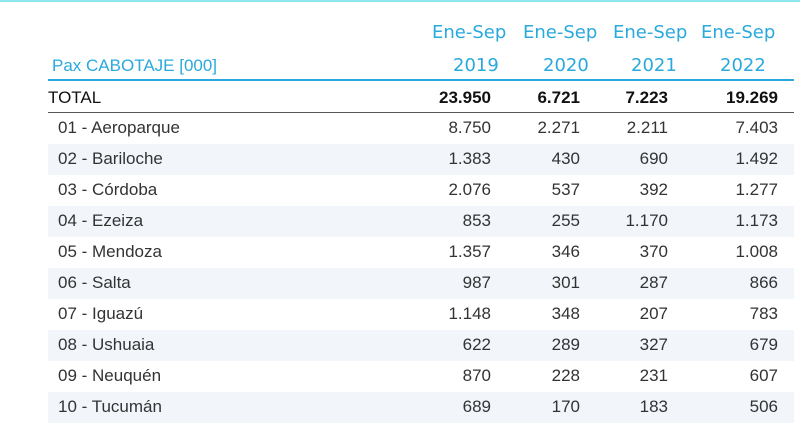 Image resolution: width=800 pixels, height=432 pixels. What do you see at coordinates (756, 127) in the screenshot?
I see `cell-2022: 7.403` at bounding box center [756, 127].